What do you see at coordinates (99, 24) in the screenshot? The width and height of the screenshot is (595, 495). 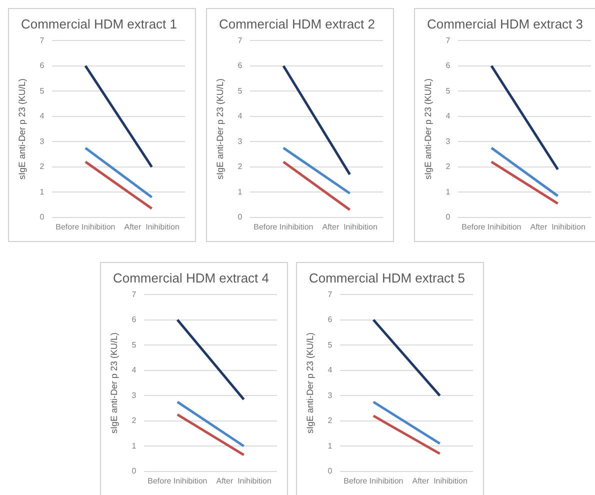 I see `chart-title: Commercial HDM extract 1` at bounding box center [99, 24].